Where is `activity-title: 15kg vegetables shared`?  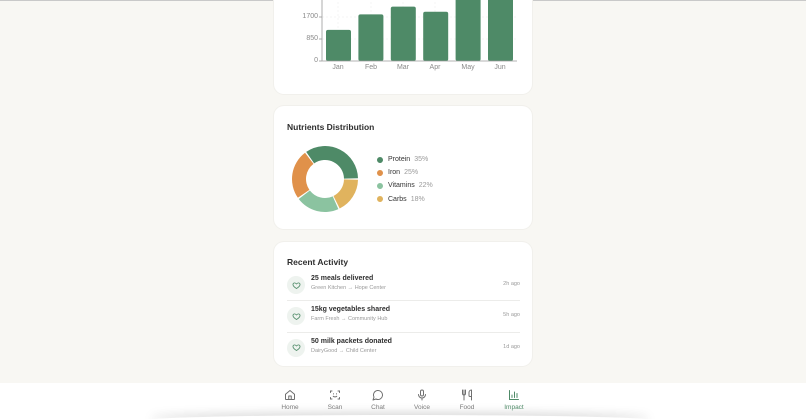 activity-title: 15kg vegetables shared is located at coordinates (350, 310).